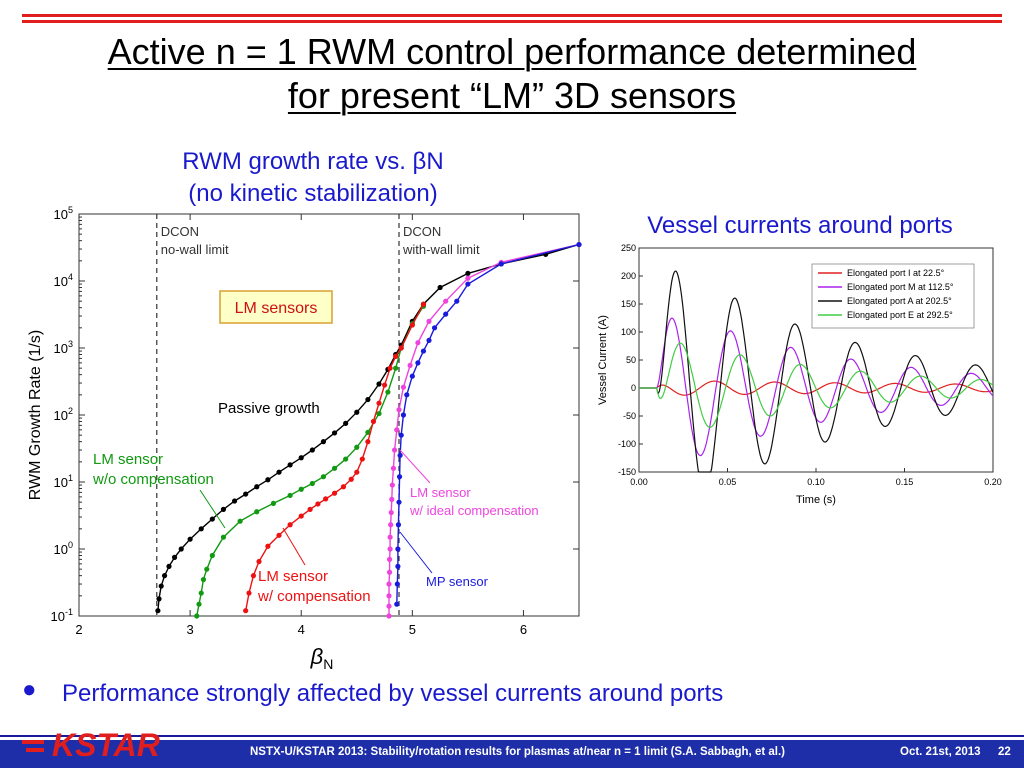  Describe the element at coordinates (474, 510) in the screenshot. I see `lm-ideal-comp-label-2: w/ ideal compensation` at that location.